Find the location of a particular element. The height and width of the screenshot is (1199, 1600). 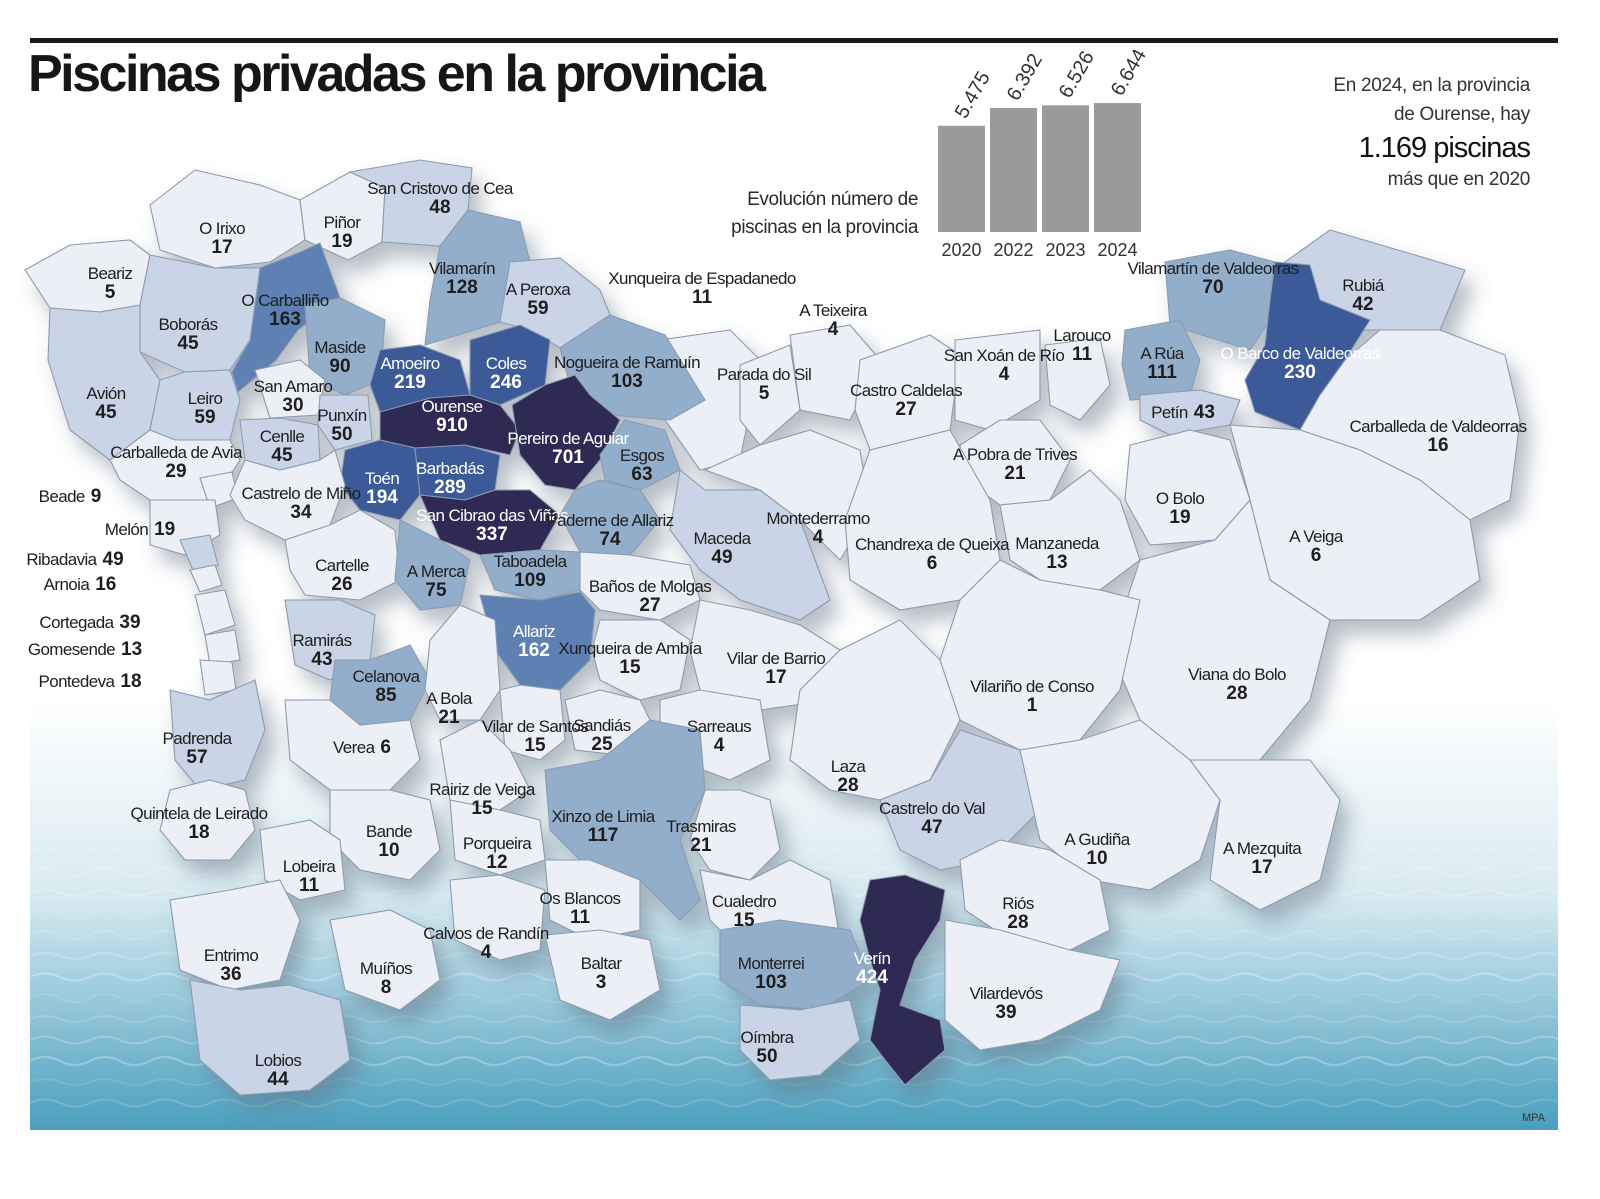

label-carballeda-de-avia: Carballeda de Avia 29 is located at coordinates (176, 463).